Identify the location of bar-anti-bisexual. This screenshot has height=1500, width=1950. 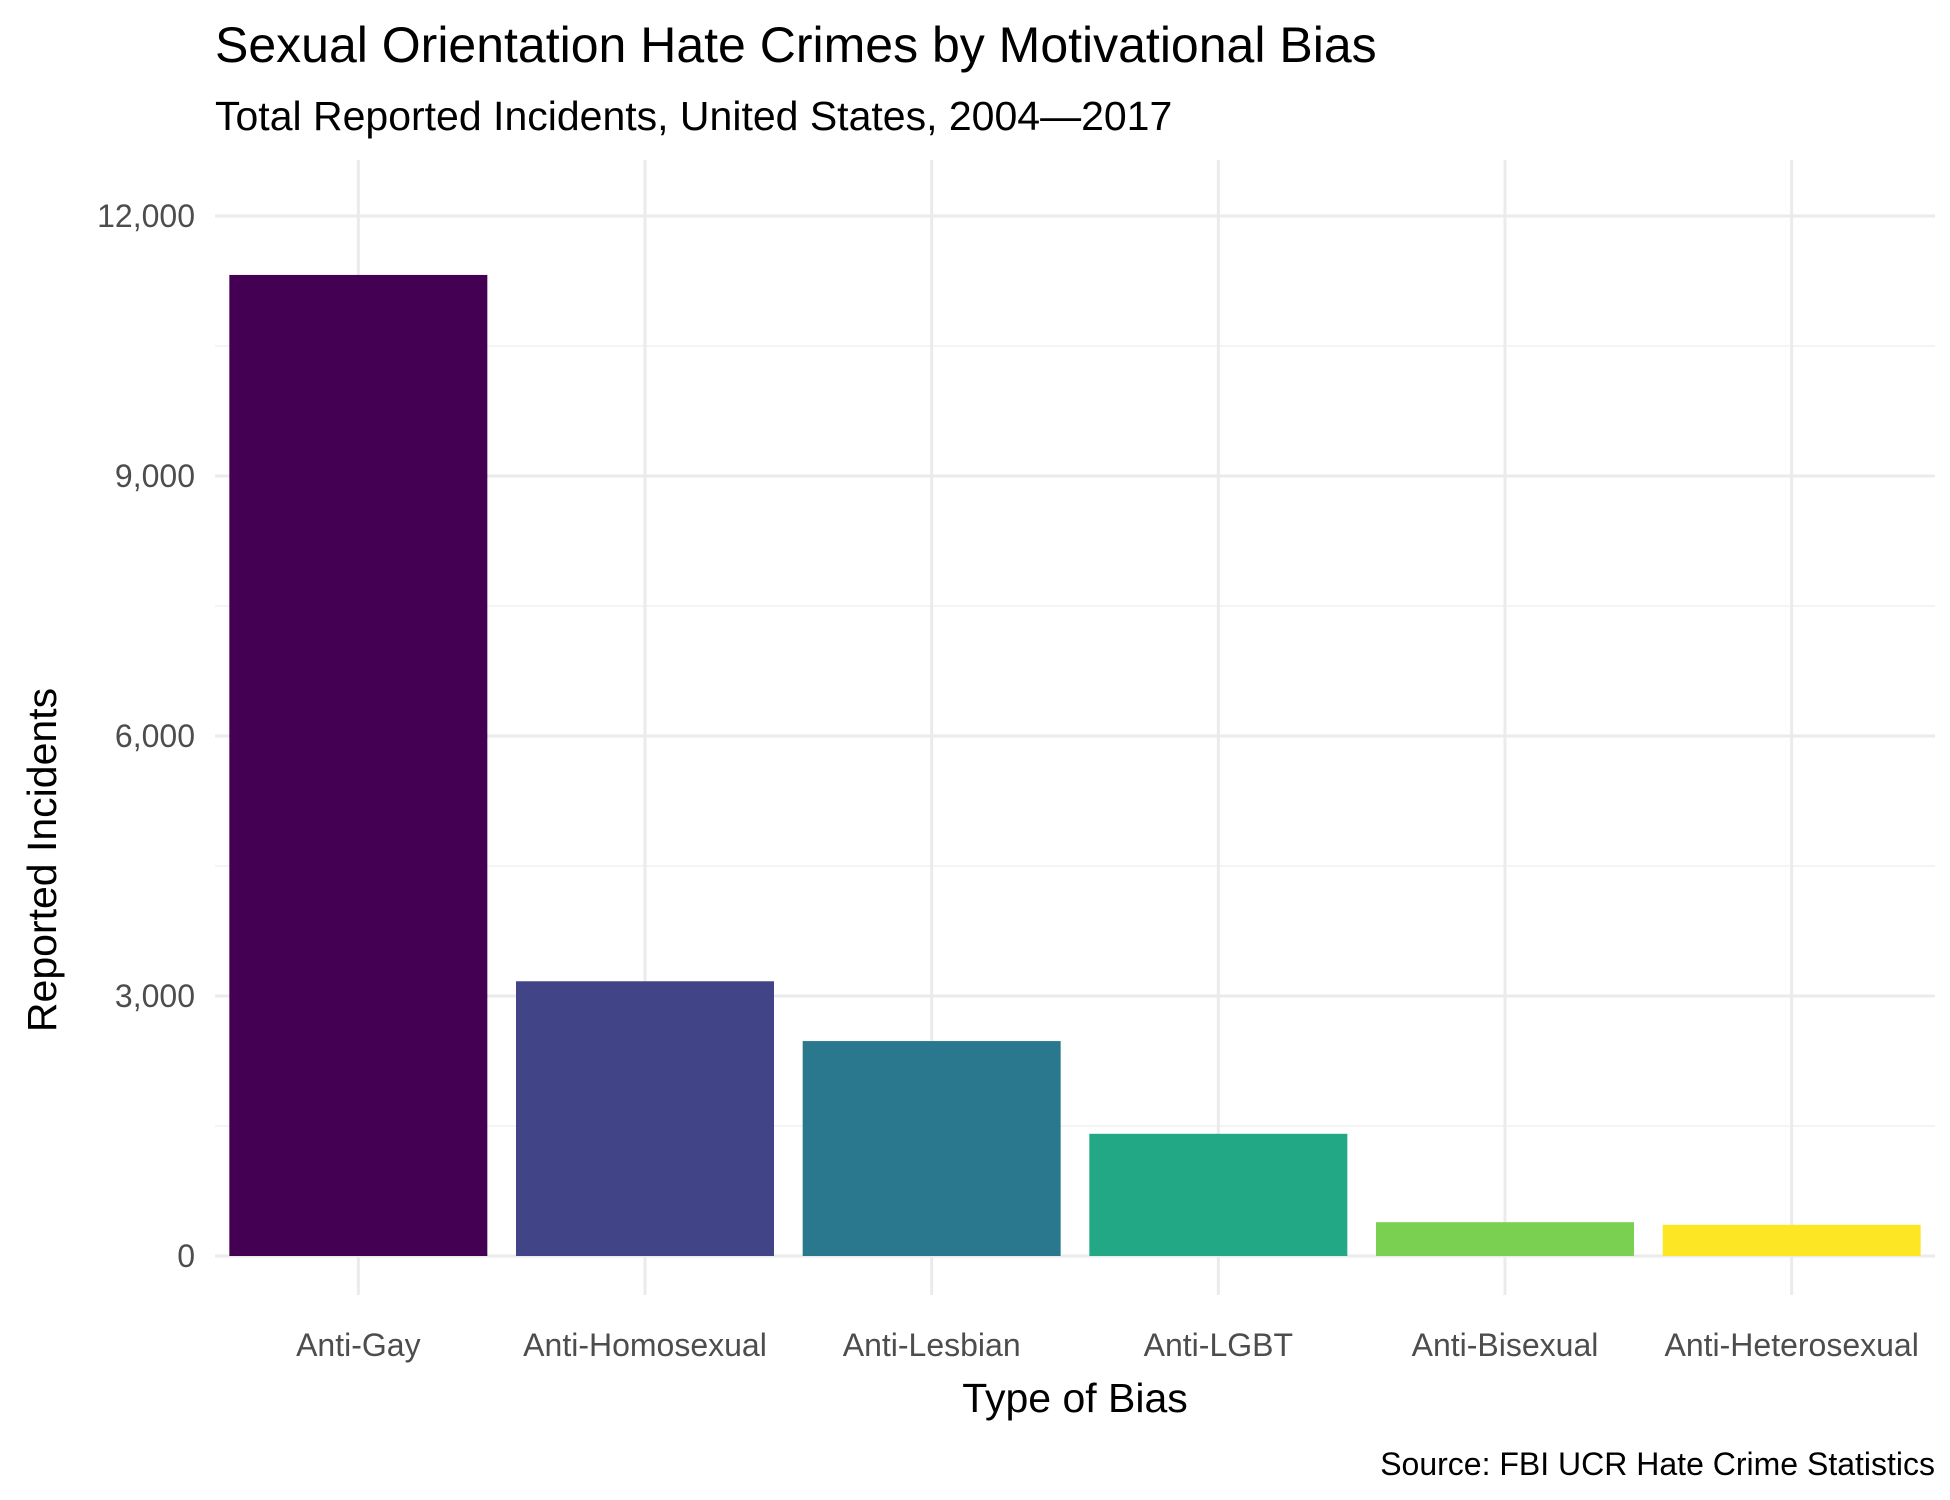
(1505, 1239).